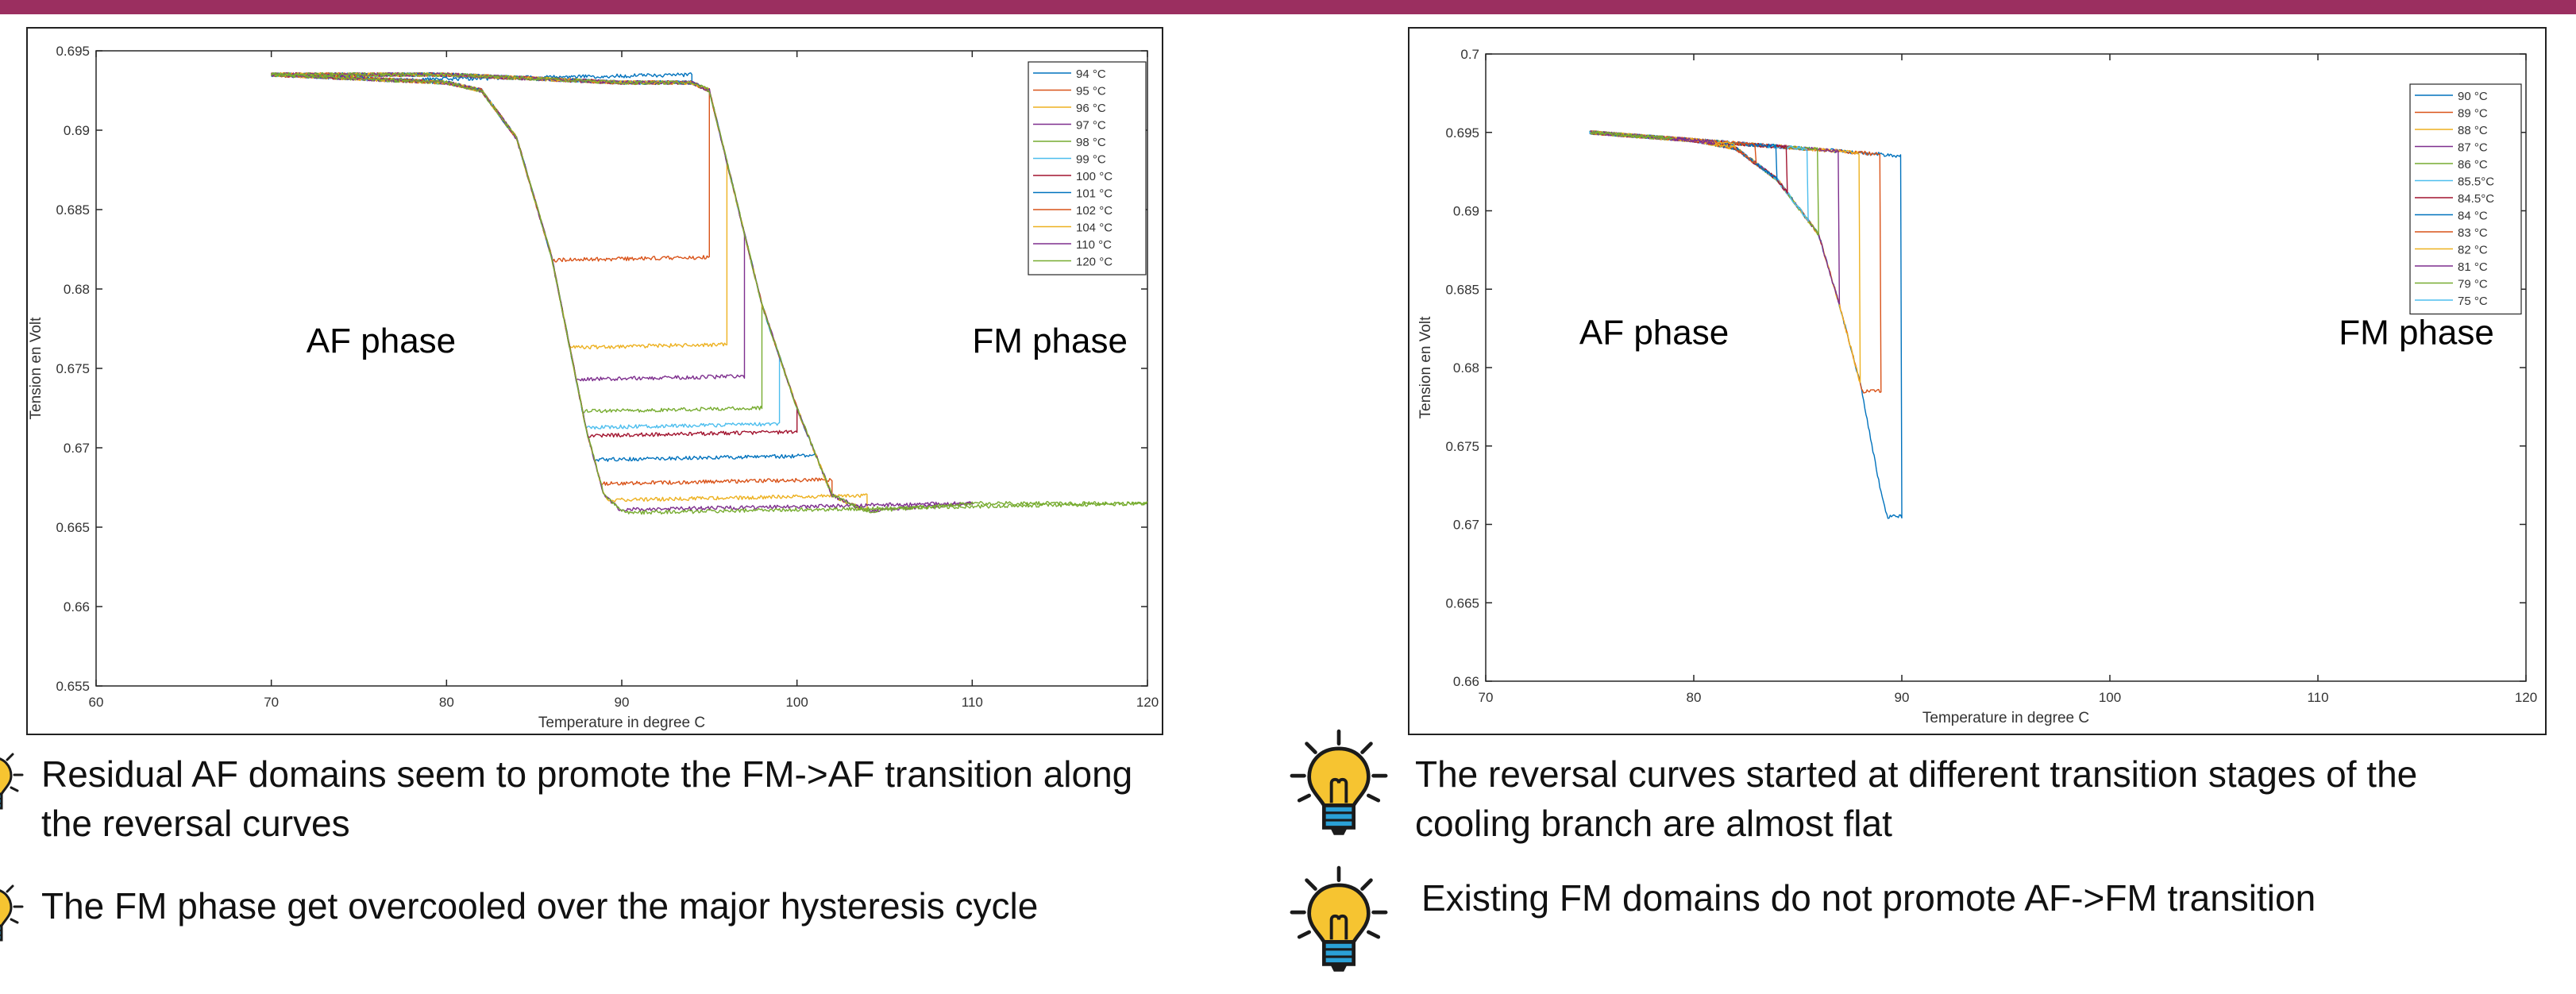 This screenshot has width=2576, height=994. Describe the element at coordinates (2473, 285) in the screenshot. I see `legend-entry: 79 °C` at that location.